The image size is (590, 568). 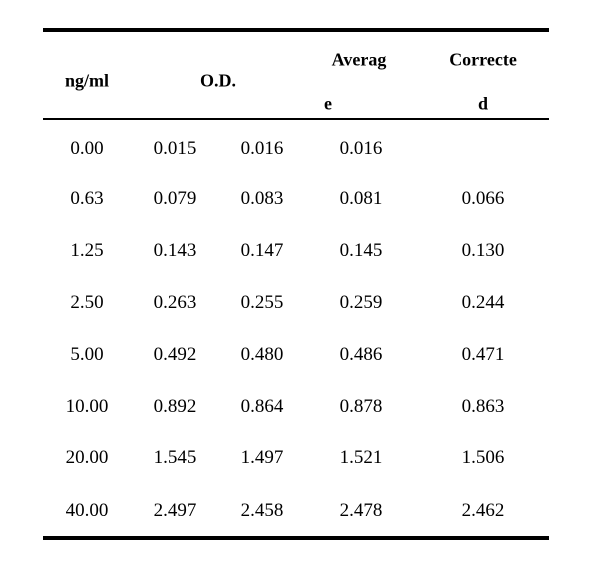 I want to click on table-cell: 1.506, so click(x=483, y=457).